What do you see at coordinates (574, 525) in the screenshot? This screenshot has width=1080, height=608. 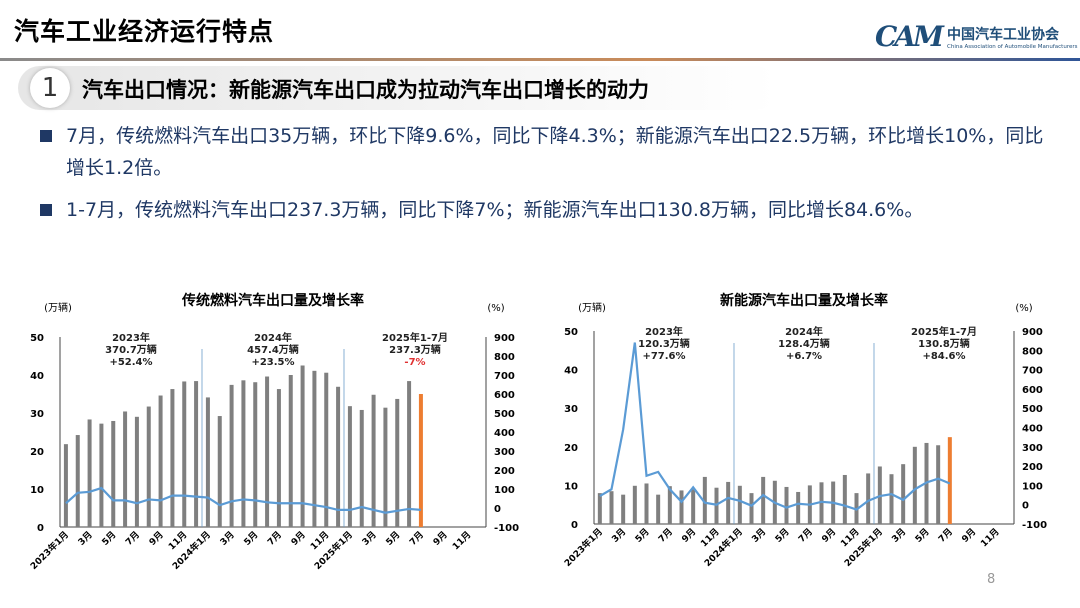 I see `y-tick-label: 0` at bounding box center [574, 525].